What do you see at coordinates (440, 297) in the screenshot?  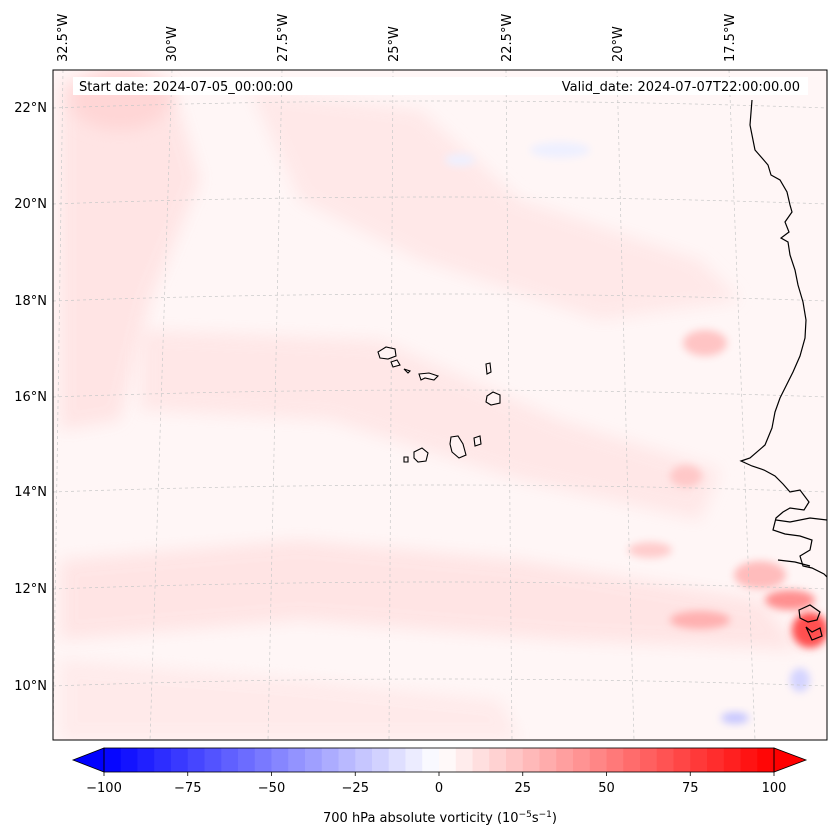 I see `parallel-18n` at bounding box center [440, 297].